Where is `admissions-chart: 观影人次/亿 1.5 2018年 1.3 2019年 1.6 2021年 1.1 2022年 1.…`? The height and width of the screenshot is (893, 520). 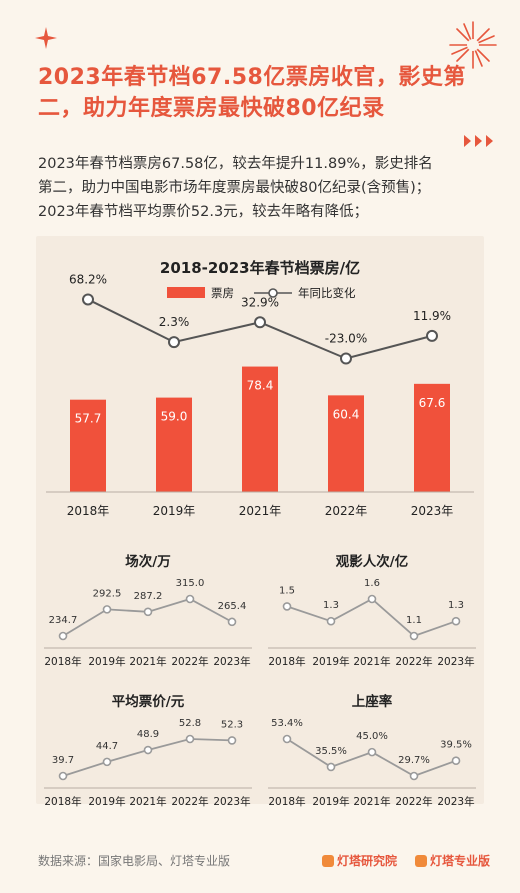 admissions-chart: 观影人次/亿 1.5 2018年 1.3 2019年 1.6 2021年 1.1 2022年 1.… is located at coordinates (372, 610).